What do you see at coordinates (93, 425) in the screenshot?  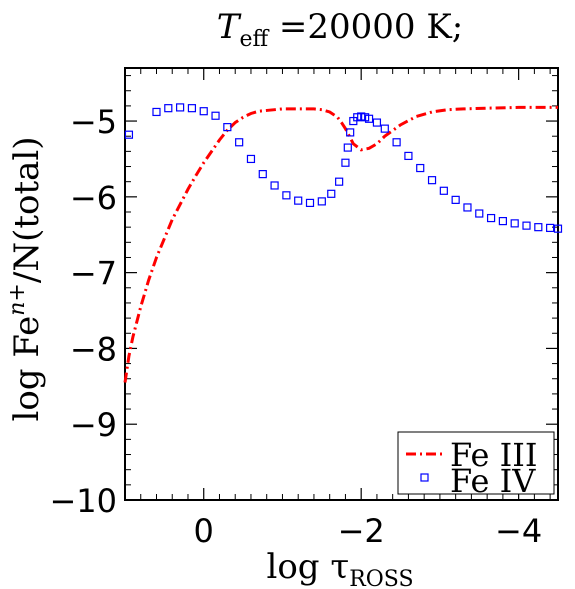 I see `y-tick-label: −9` at bounding box center [93, 425].